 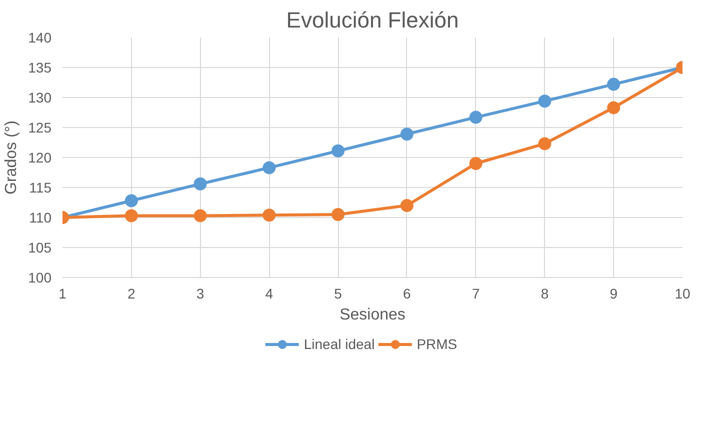 I want to click on legend-label: PRMS, so click(x=437, y=344).